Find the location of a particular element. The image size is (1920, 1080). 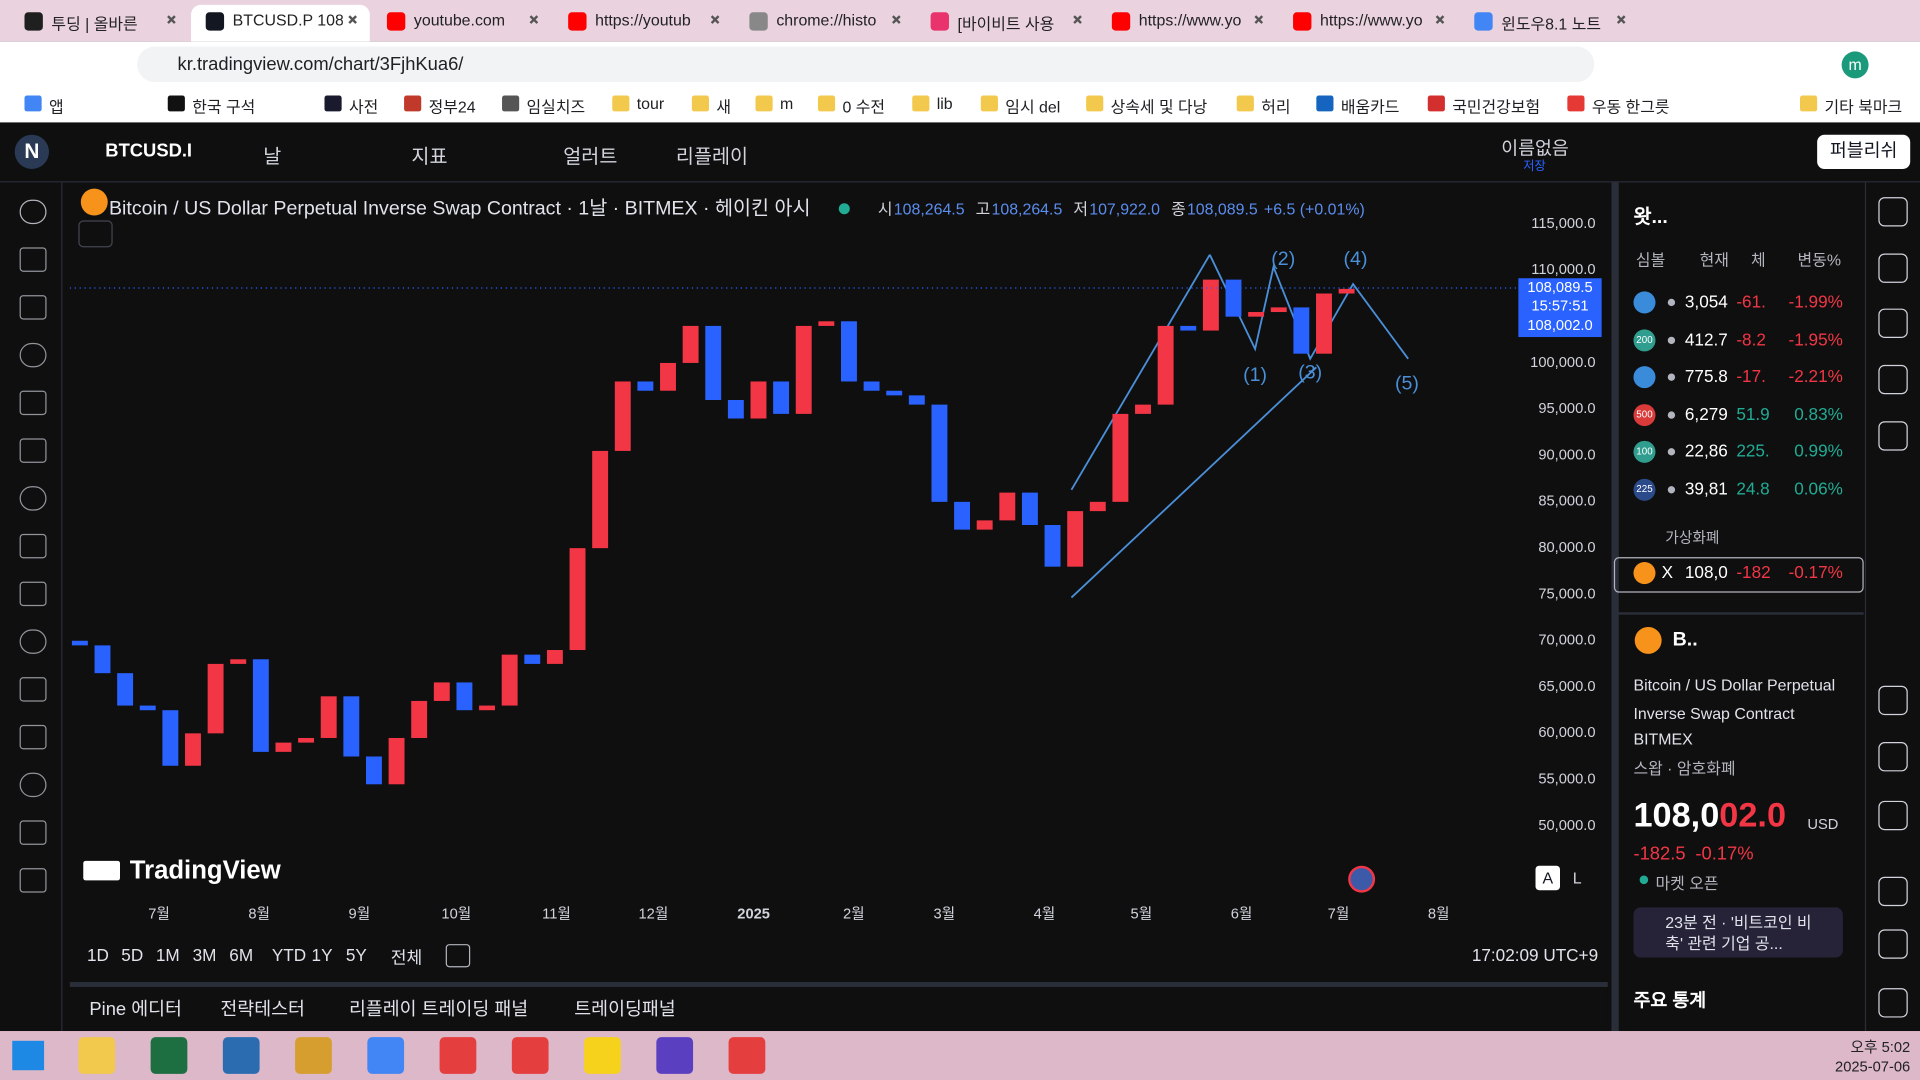

bookmark: 배움카드 is located at coordinates (1370, 107).